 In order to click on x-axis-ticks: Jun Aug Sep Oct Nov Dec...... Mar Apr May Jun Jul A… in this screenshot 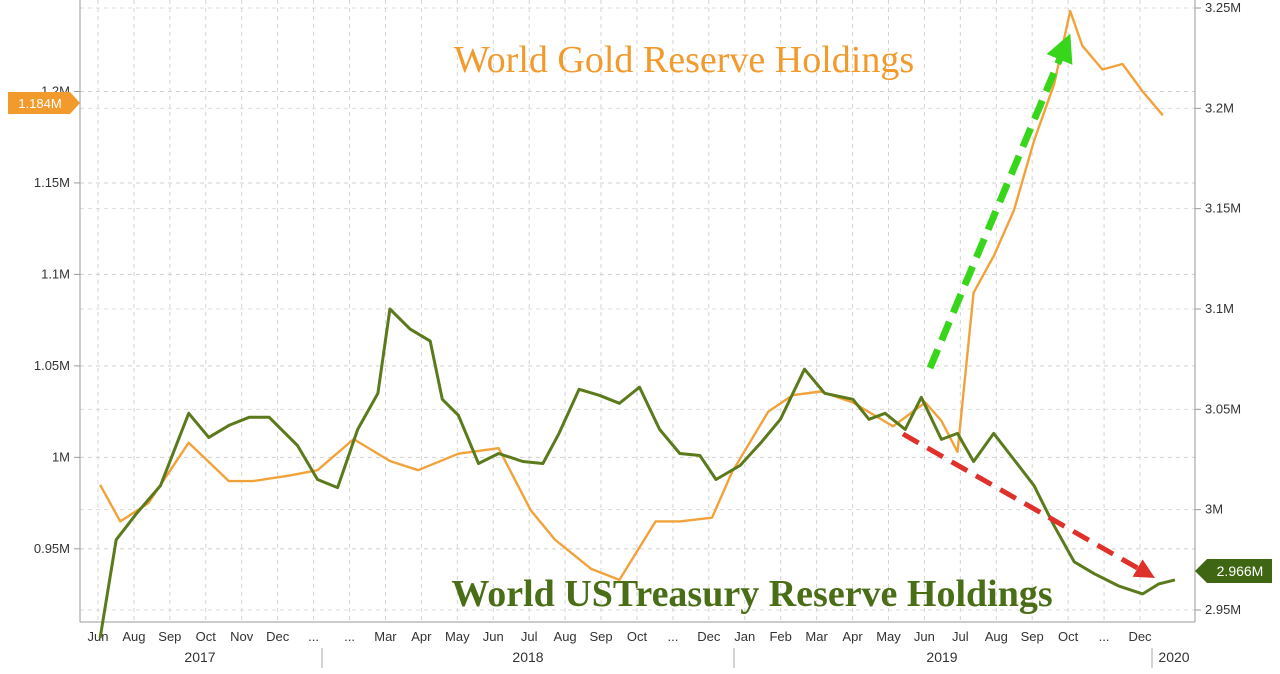, I will do `click(639, 648)`.